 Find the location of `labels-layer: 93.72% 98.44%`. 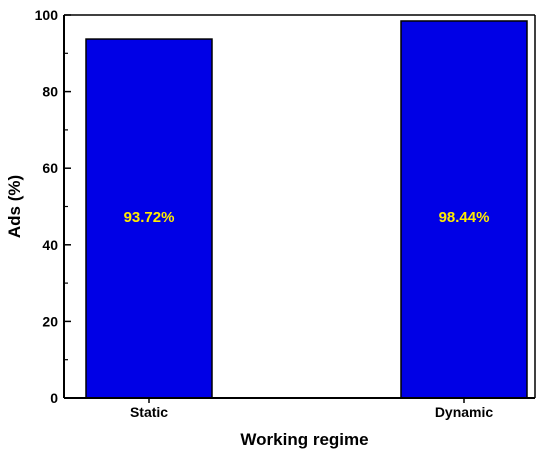

labels-layer: 93.72% 98.44% is located at coordinates (307, 217).